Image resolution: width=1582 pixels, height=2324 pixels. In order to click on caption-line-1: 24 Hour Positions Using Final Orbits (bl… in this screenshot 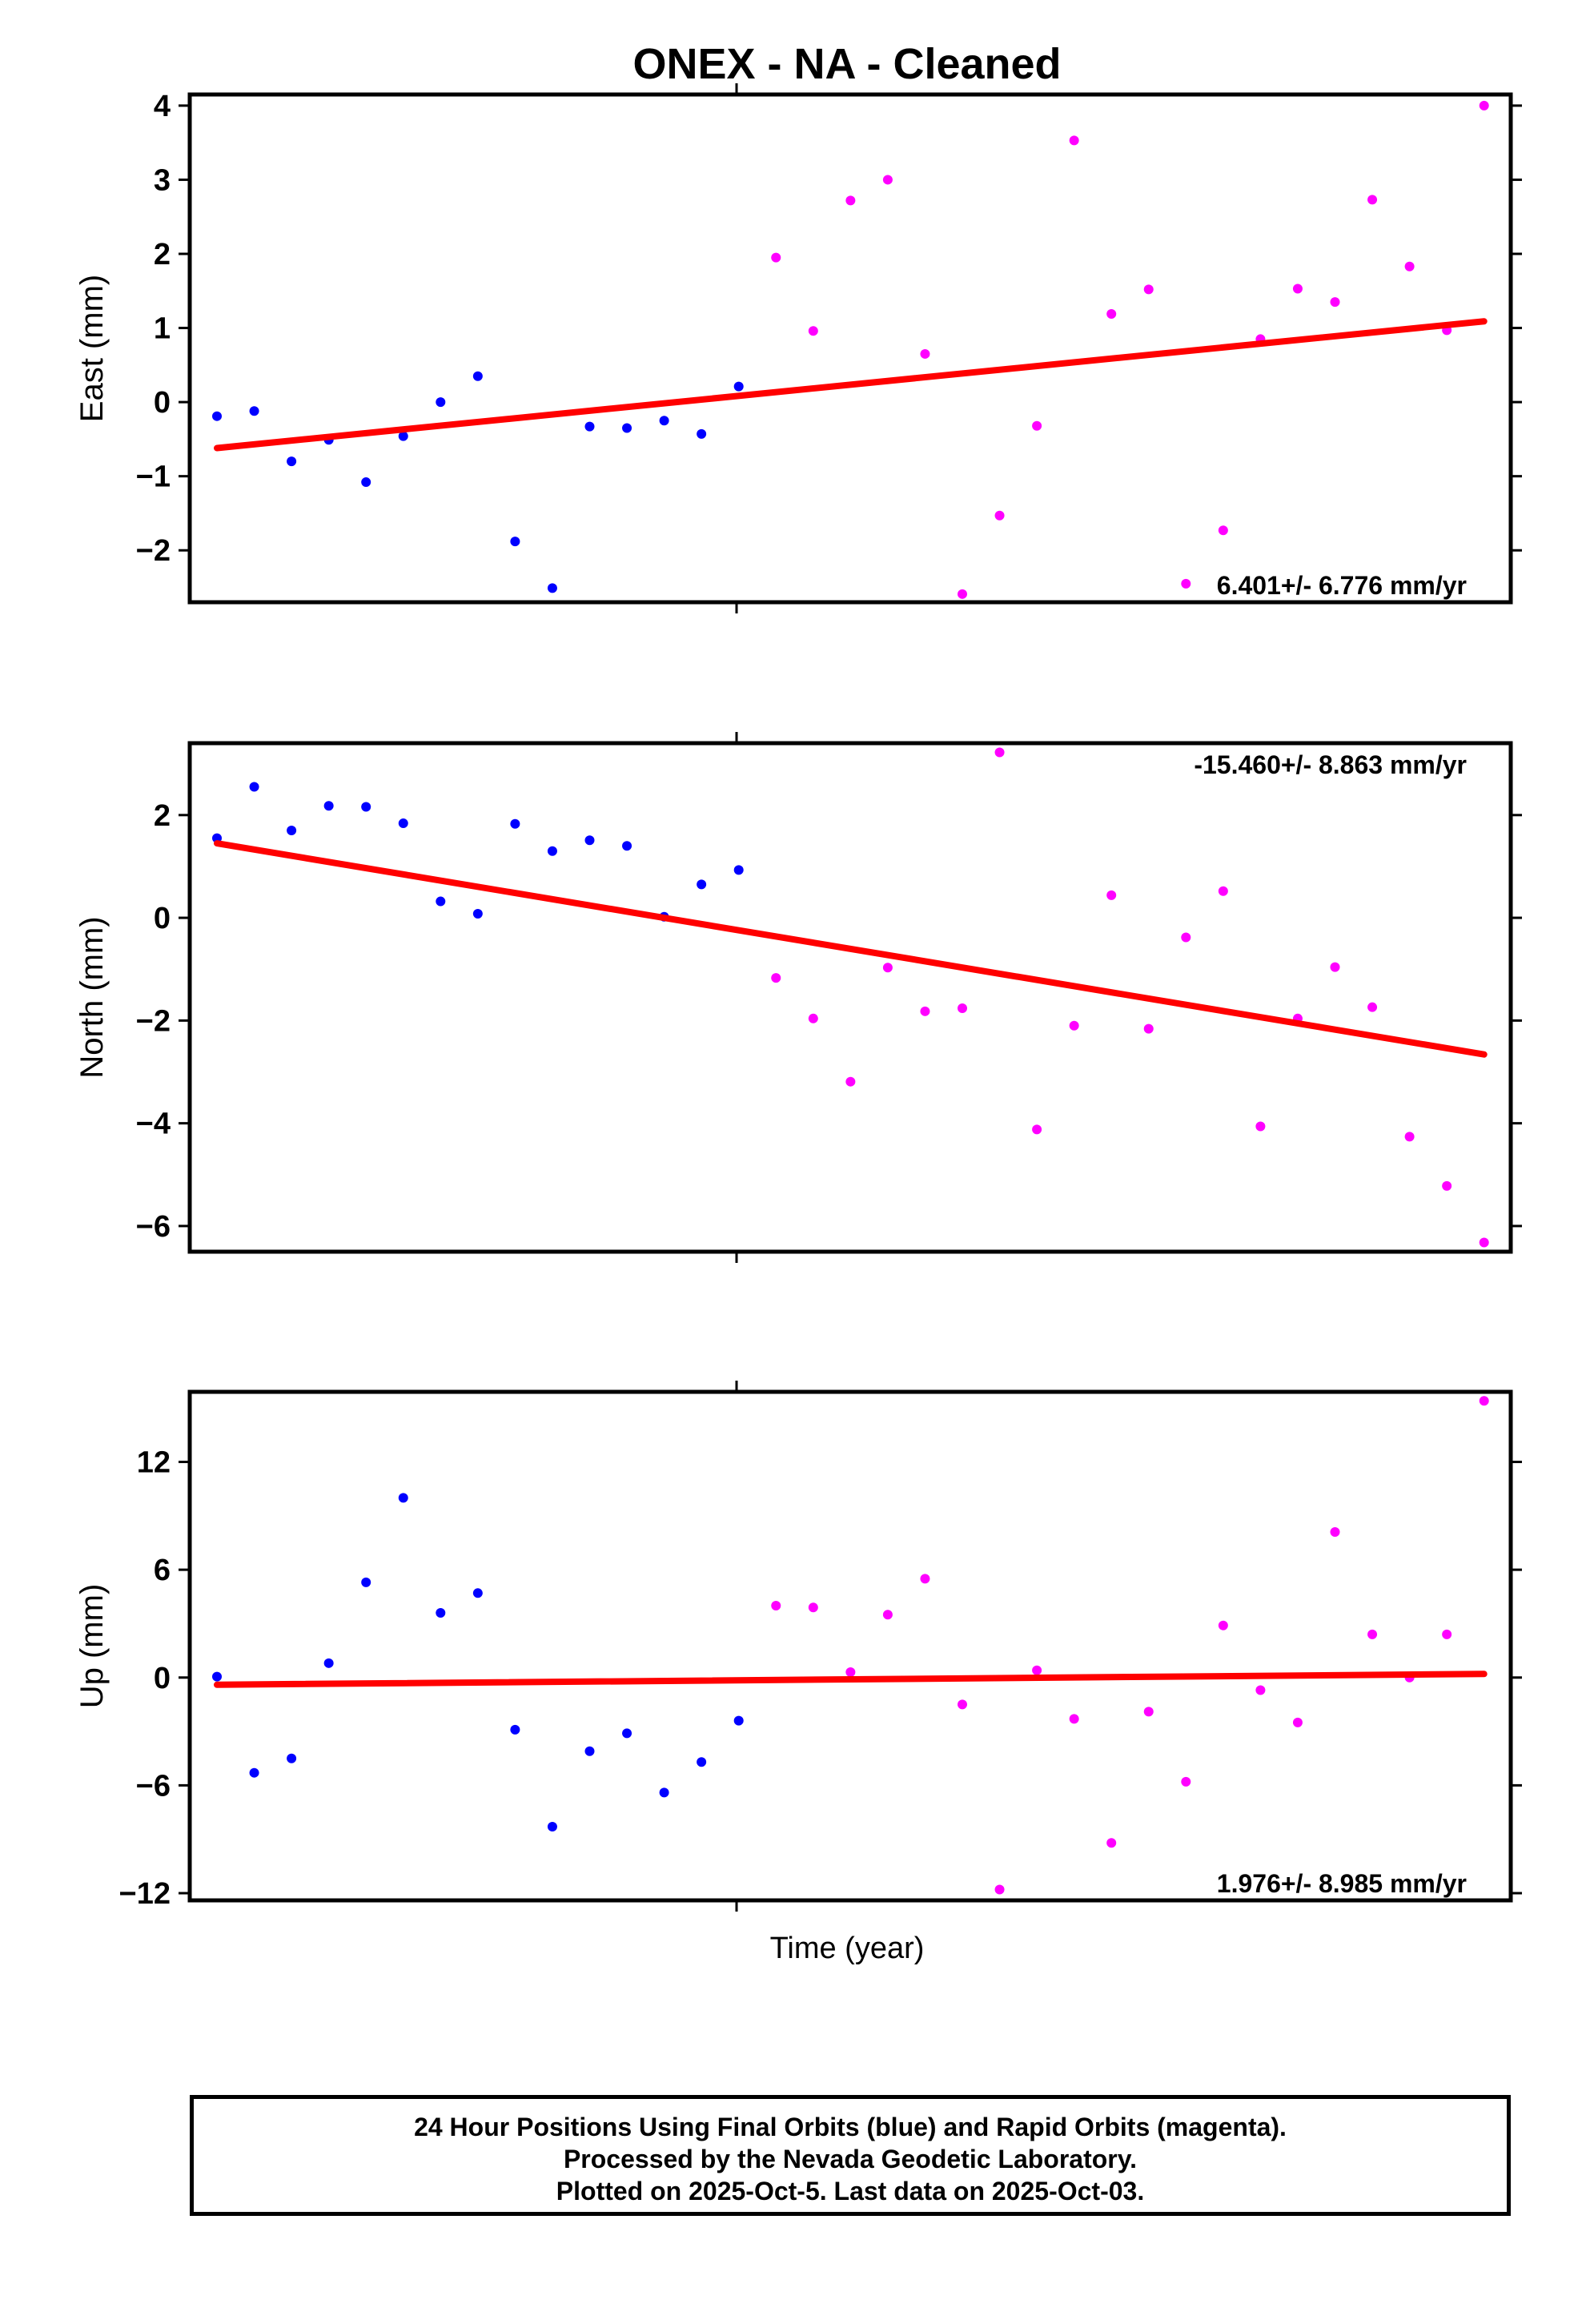, I will do `click(850, 2127)`.